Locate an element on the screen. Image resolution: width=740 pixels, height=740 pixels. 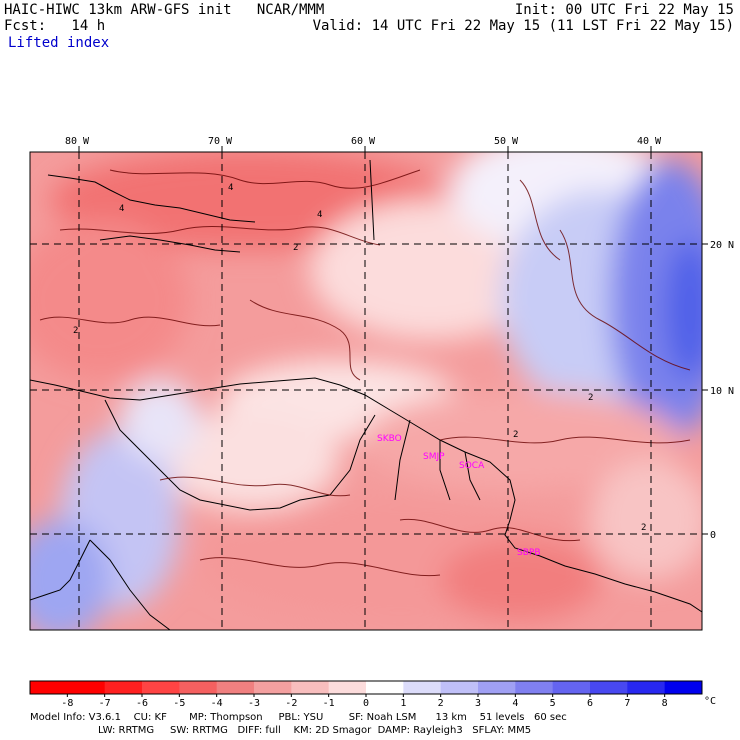
header-line1-left: HAIC-HIWC 13km ARW-GFS init NCAR/MMM is located at coordinates (164, 10).